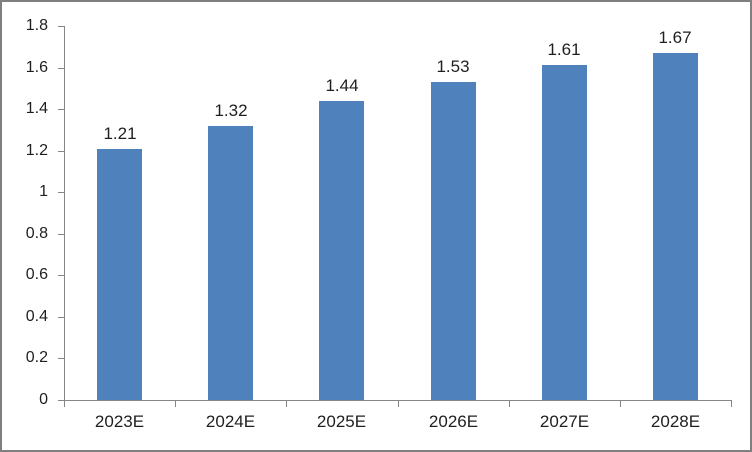  I want to click on bar-value-label: 1.44, so click(342, 85).